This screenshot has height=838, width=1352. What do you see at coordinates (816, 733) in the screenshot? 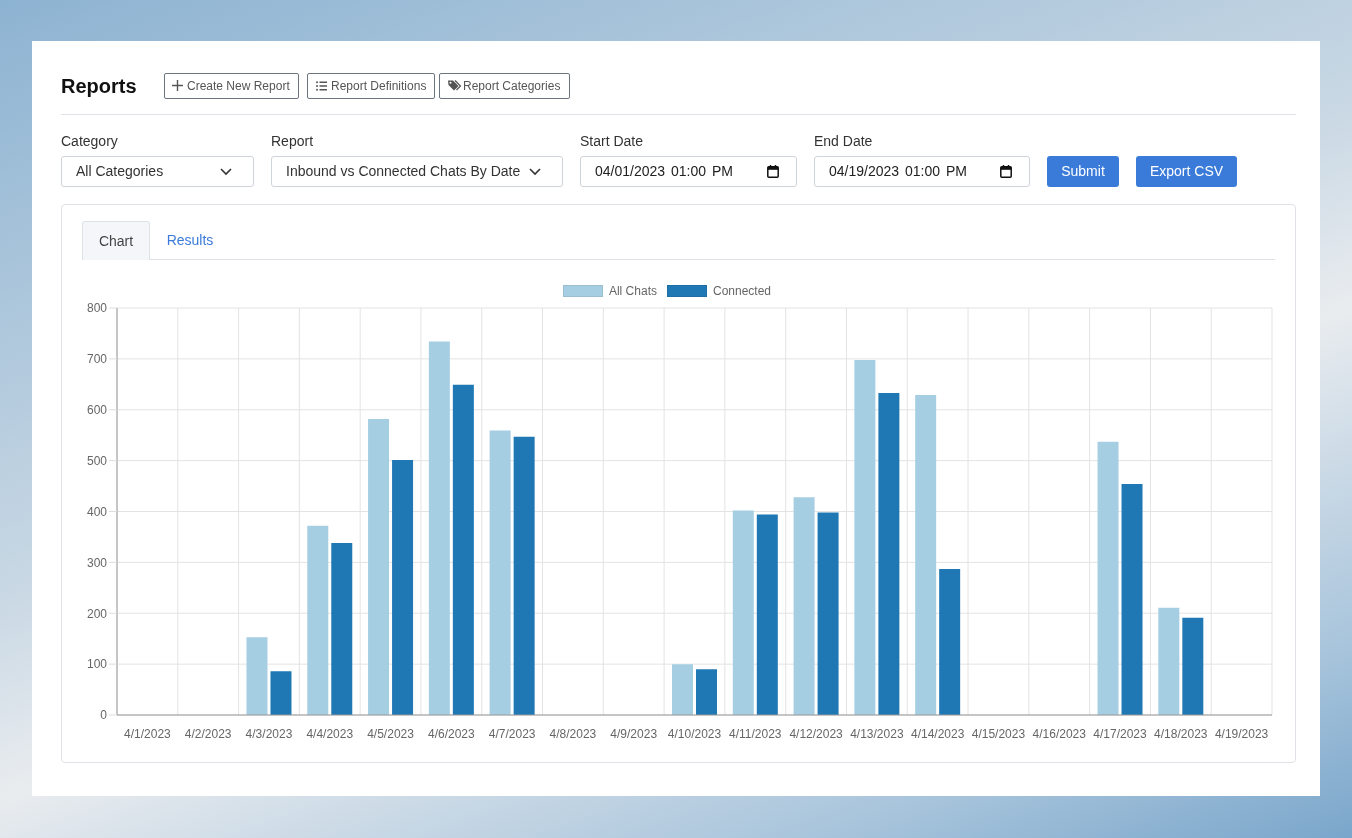
I see `x-tick-label: 4/12/2023` at bounding box center [816, 733].